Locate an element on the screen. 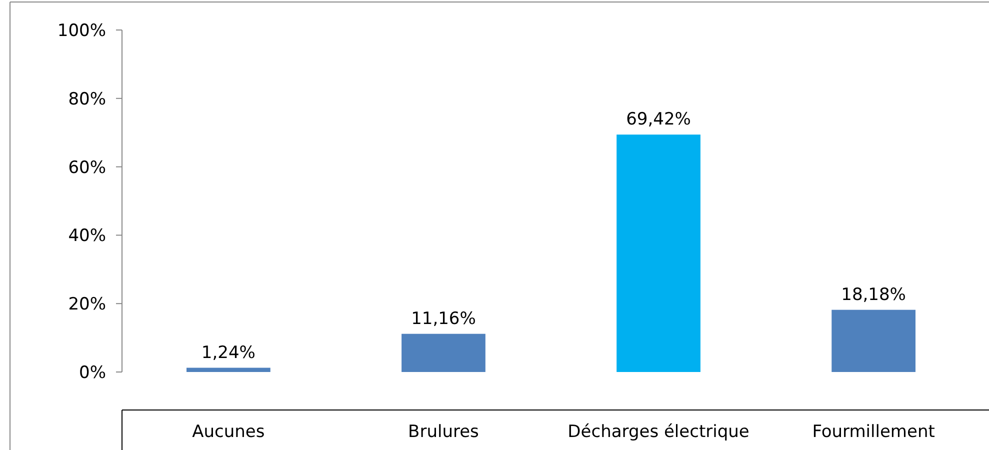 The width and height of the screenshot is (989, 450). data-label: 11,16% is located at coordinates (443, 318).